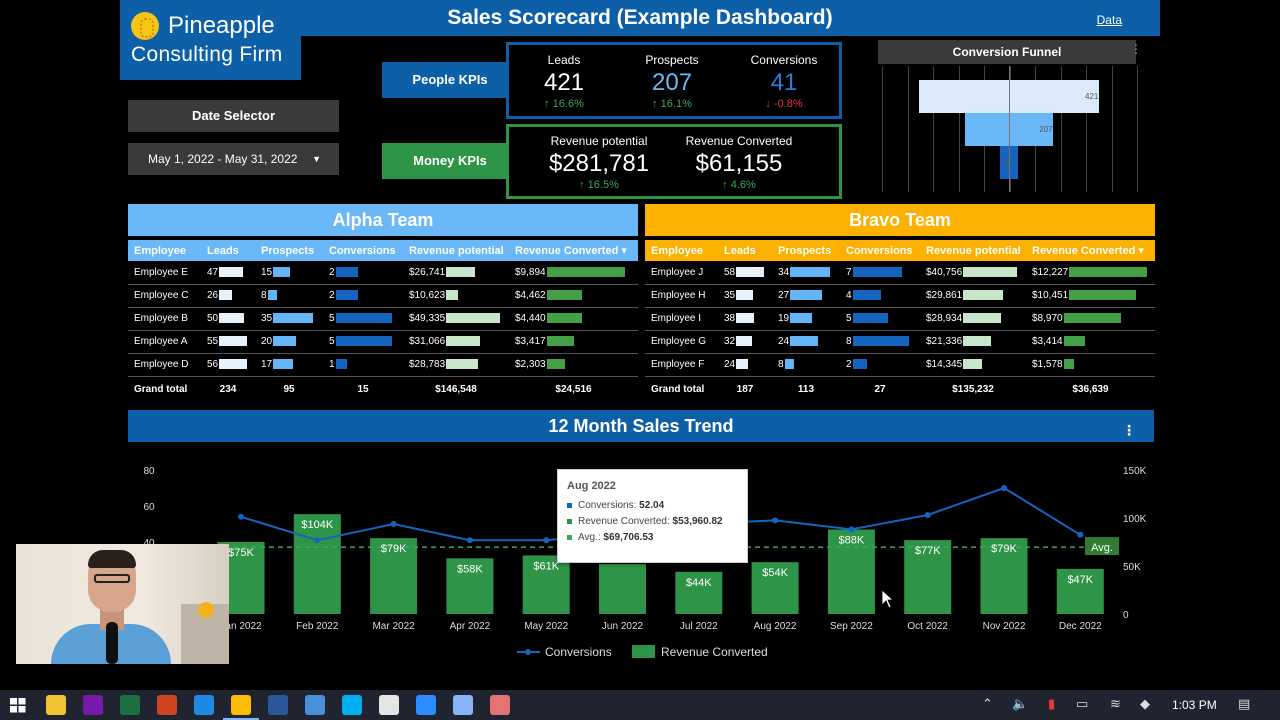  I want to click on cell-value: $3,417, so click(530, 341).